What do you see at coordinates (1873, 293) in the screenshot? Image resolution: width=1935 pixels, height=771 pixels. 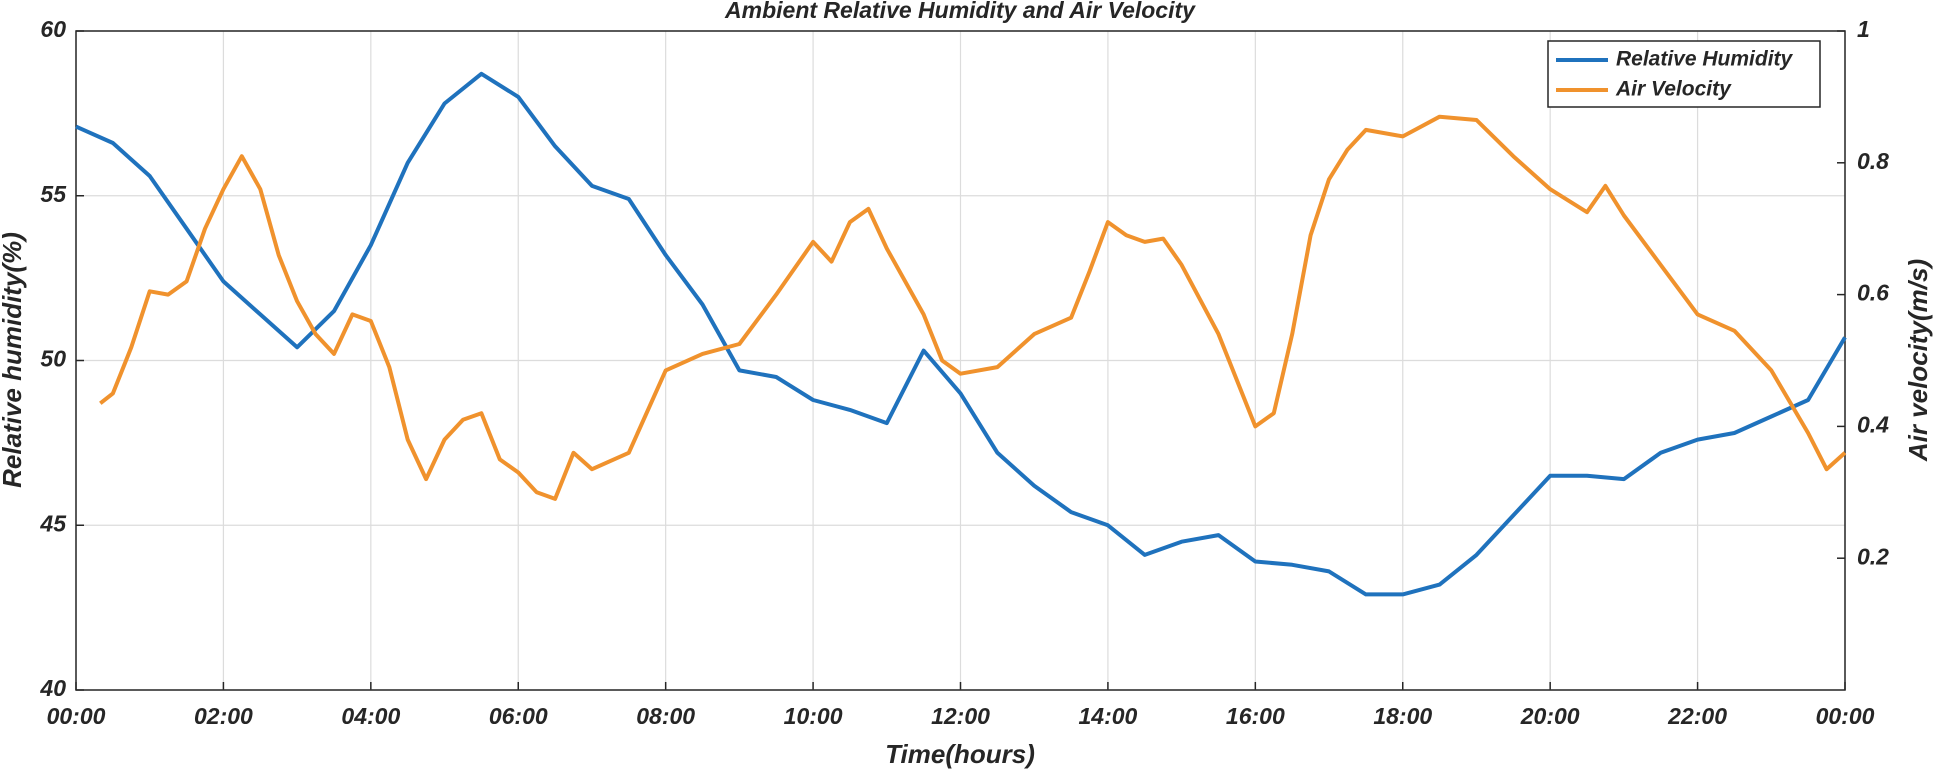 I see `y2-tick-label: 0.6` at bounding box center [1873, 293].